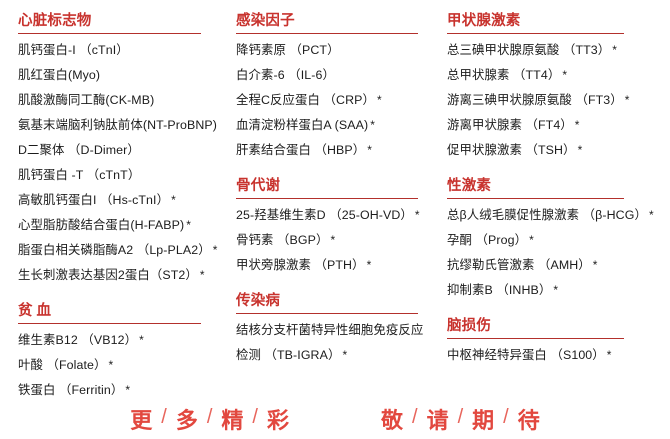 Image resolution: width=670 pixels, height=439 pixels. I want to click on group-brain-injury: 脑损伤中枢神经特异蛋白 （S100） *, so click(558, 342).